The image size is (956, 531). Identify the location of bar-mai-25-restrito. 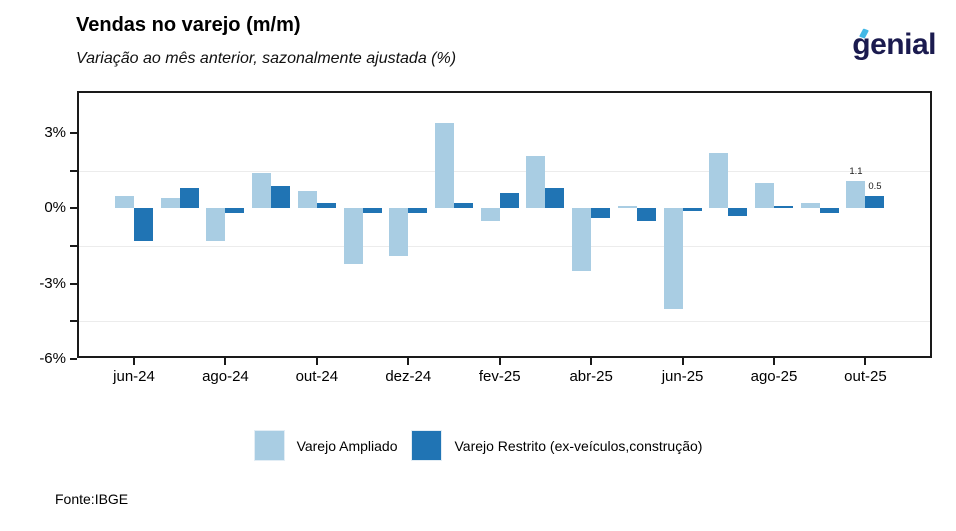
(646, 214).